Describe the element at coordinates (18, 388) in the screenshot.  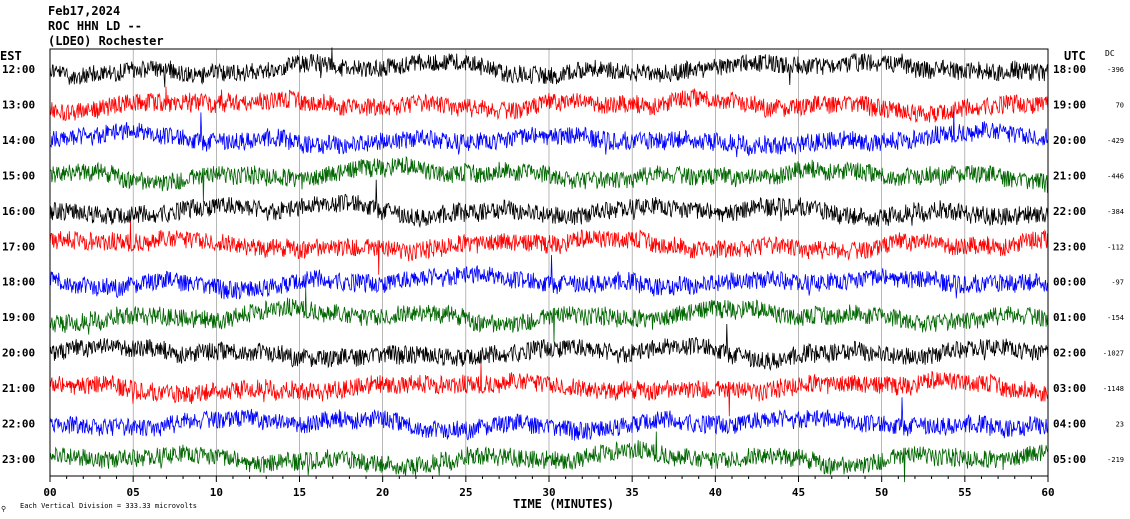
I see `est-time-label: 21:00` at that location.